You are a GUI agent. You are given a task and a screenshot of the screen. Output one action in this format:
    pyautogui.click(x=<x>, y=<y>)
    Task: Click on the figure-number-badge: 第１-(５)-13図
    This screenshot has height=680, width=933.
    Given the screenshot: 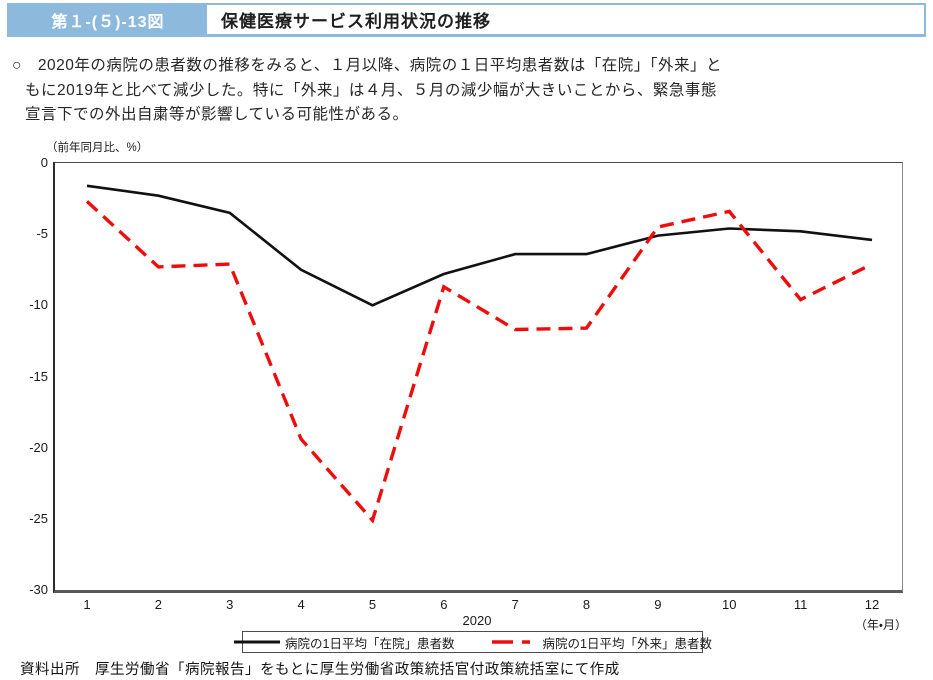 What is the action you would take?
    pyautogui.click(x=108, y=19)
    